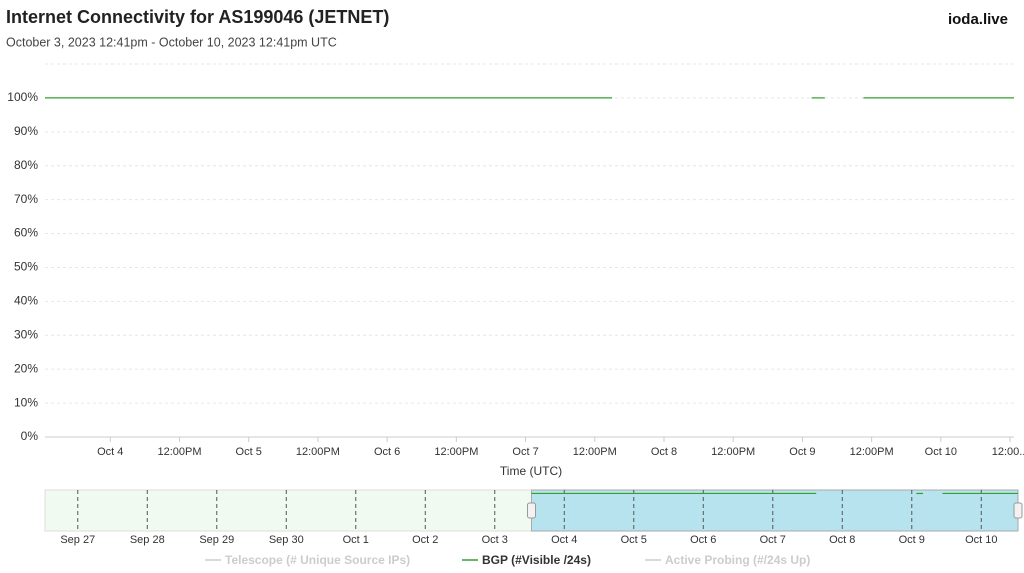 The height and width of the screenshot is (573, 1024). What do you see at coordinates (249, 452) in the screenshot?
I see `x-tick-label: Oct 5` at bounding box center [249, 452].